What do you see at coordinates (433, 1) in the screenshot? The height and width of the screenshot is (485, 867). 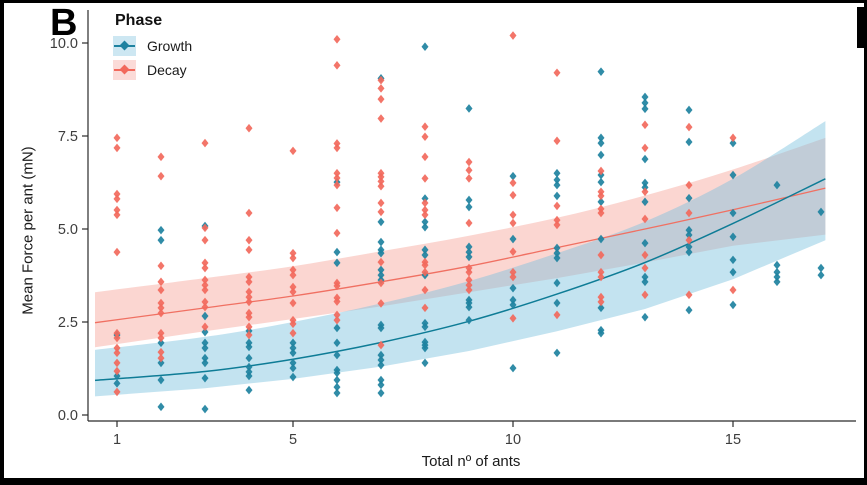 I see `figure-border-top` at bounding box center [433, 1].